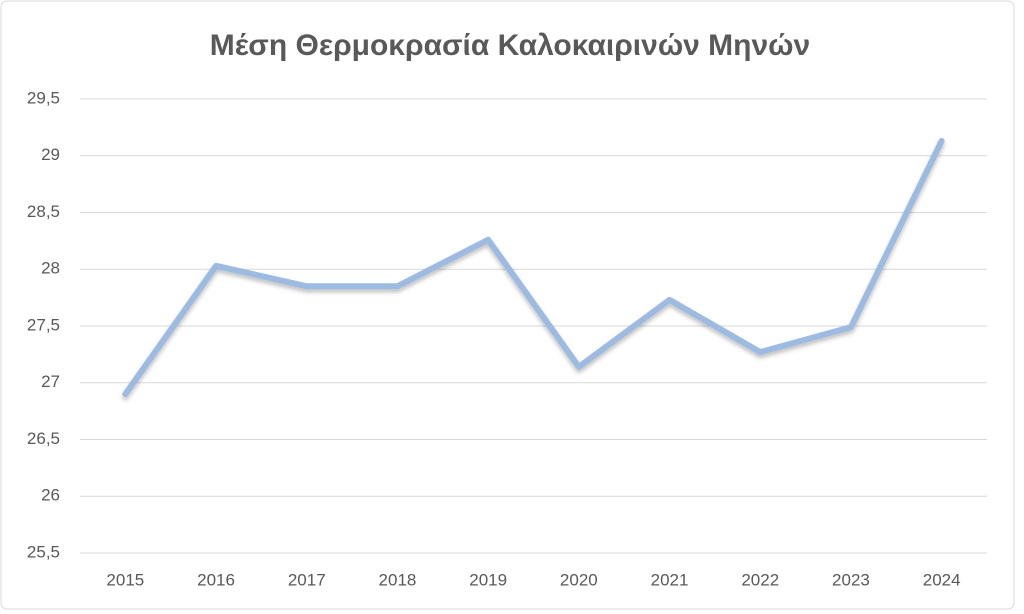  I want to click on y-tick-label: 27, so click(50, 381).